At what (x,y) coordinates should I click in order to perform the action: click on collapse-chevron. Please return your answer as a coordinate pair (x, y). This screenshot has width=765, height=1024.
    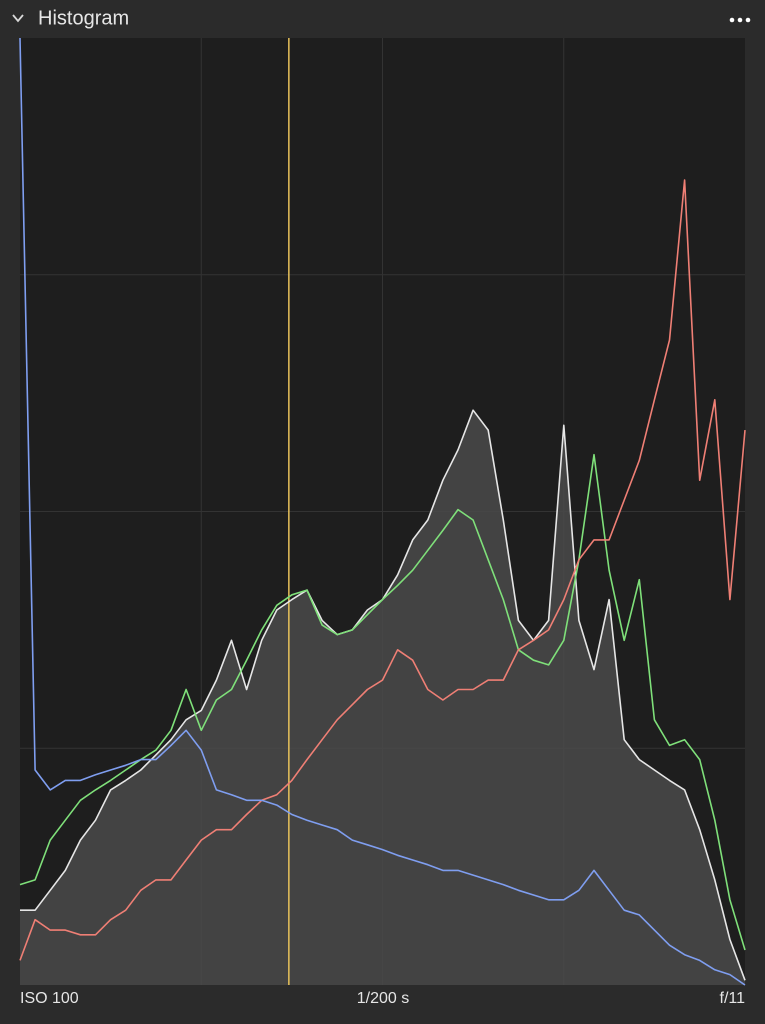
    Looking at the image, I should click on (18, 18).